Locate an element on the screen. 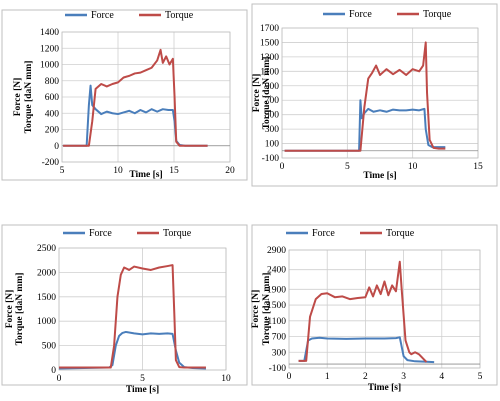 The height and width of the screenshot is (401, 500). y-tick-label: 1900 is located at coordinates (276, 290).